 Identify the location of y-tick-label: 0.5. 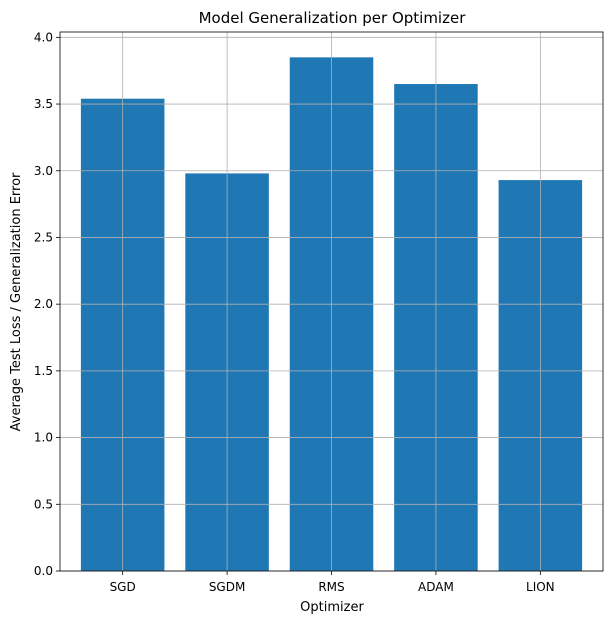
(43, 504).